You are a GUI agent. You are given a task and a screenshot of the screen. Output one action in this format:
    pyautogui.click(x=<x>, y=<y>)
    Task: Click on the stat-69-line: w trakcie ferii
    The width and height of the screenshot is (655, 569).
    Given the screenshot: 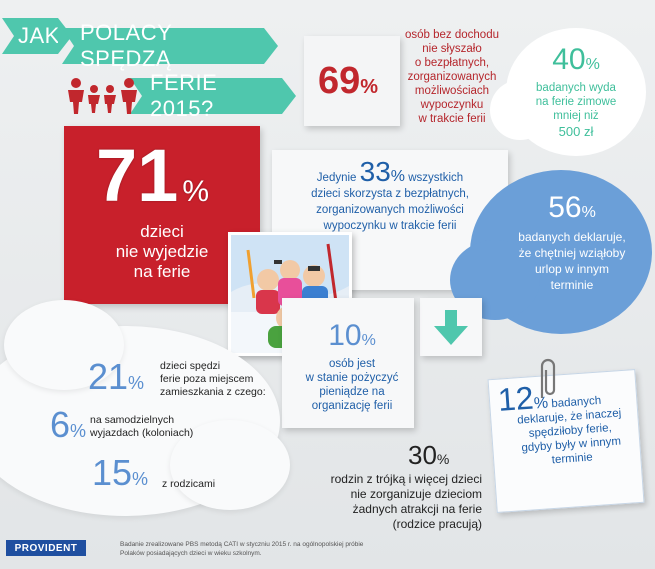 What is the action you would take?
    pyautogui.click(x=452, y=119)
    